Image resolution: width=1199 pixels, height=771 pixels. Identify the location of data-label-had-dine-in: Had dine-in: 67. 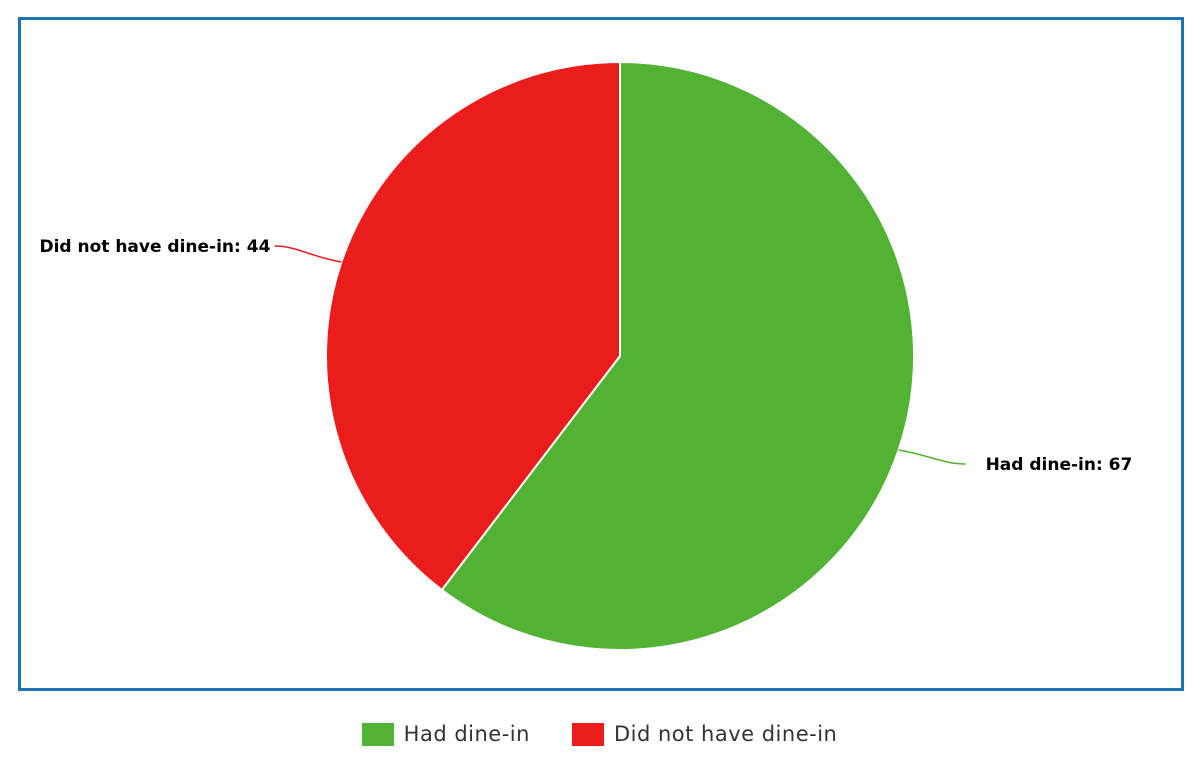
(1059, 465).